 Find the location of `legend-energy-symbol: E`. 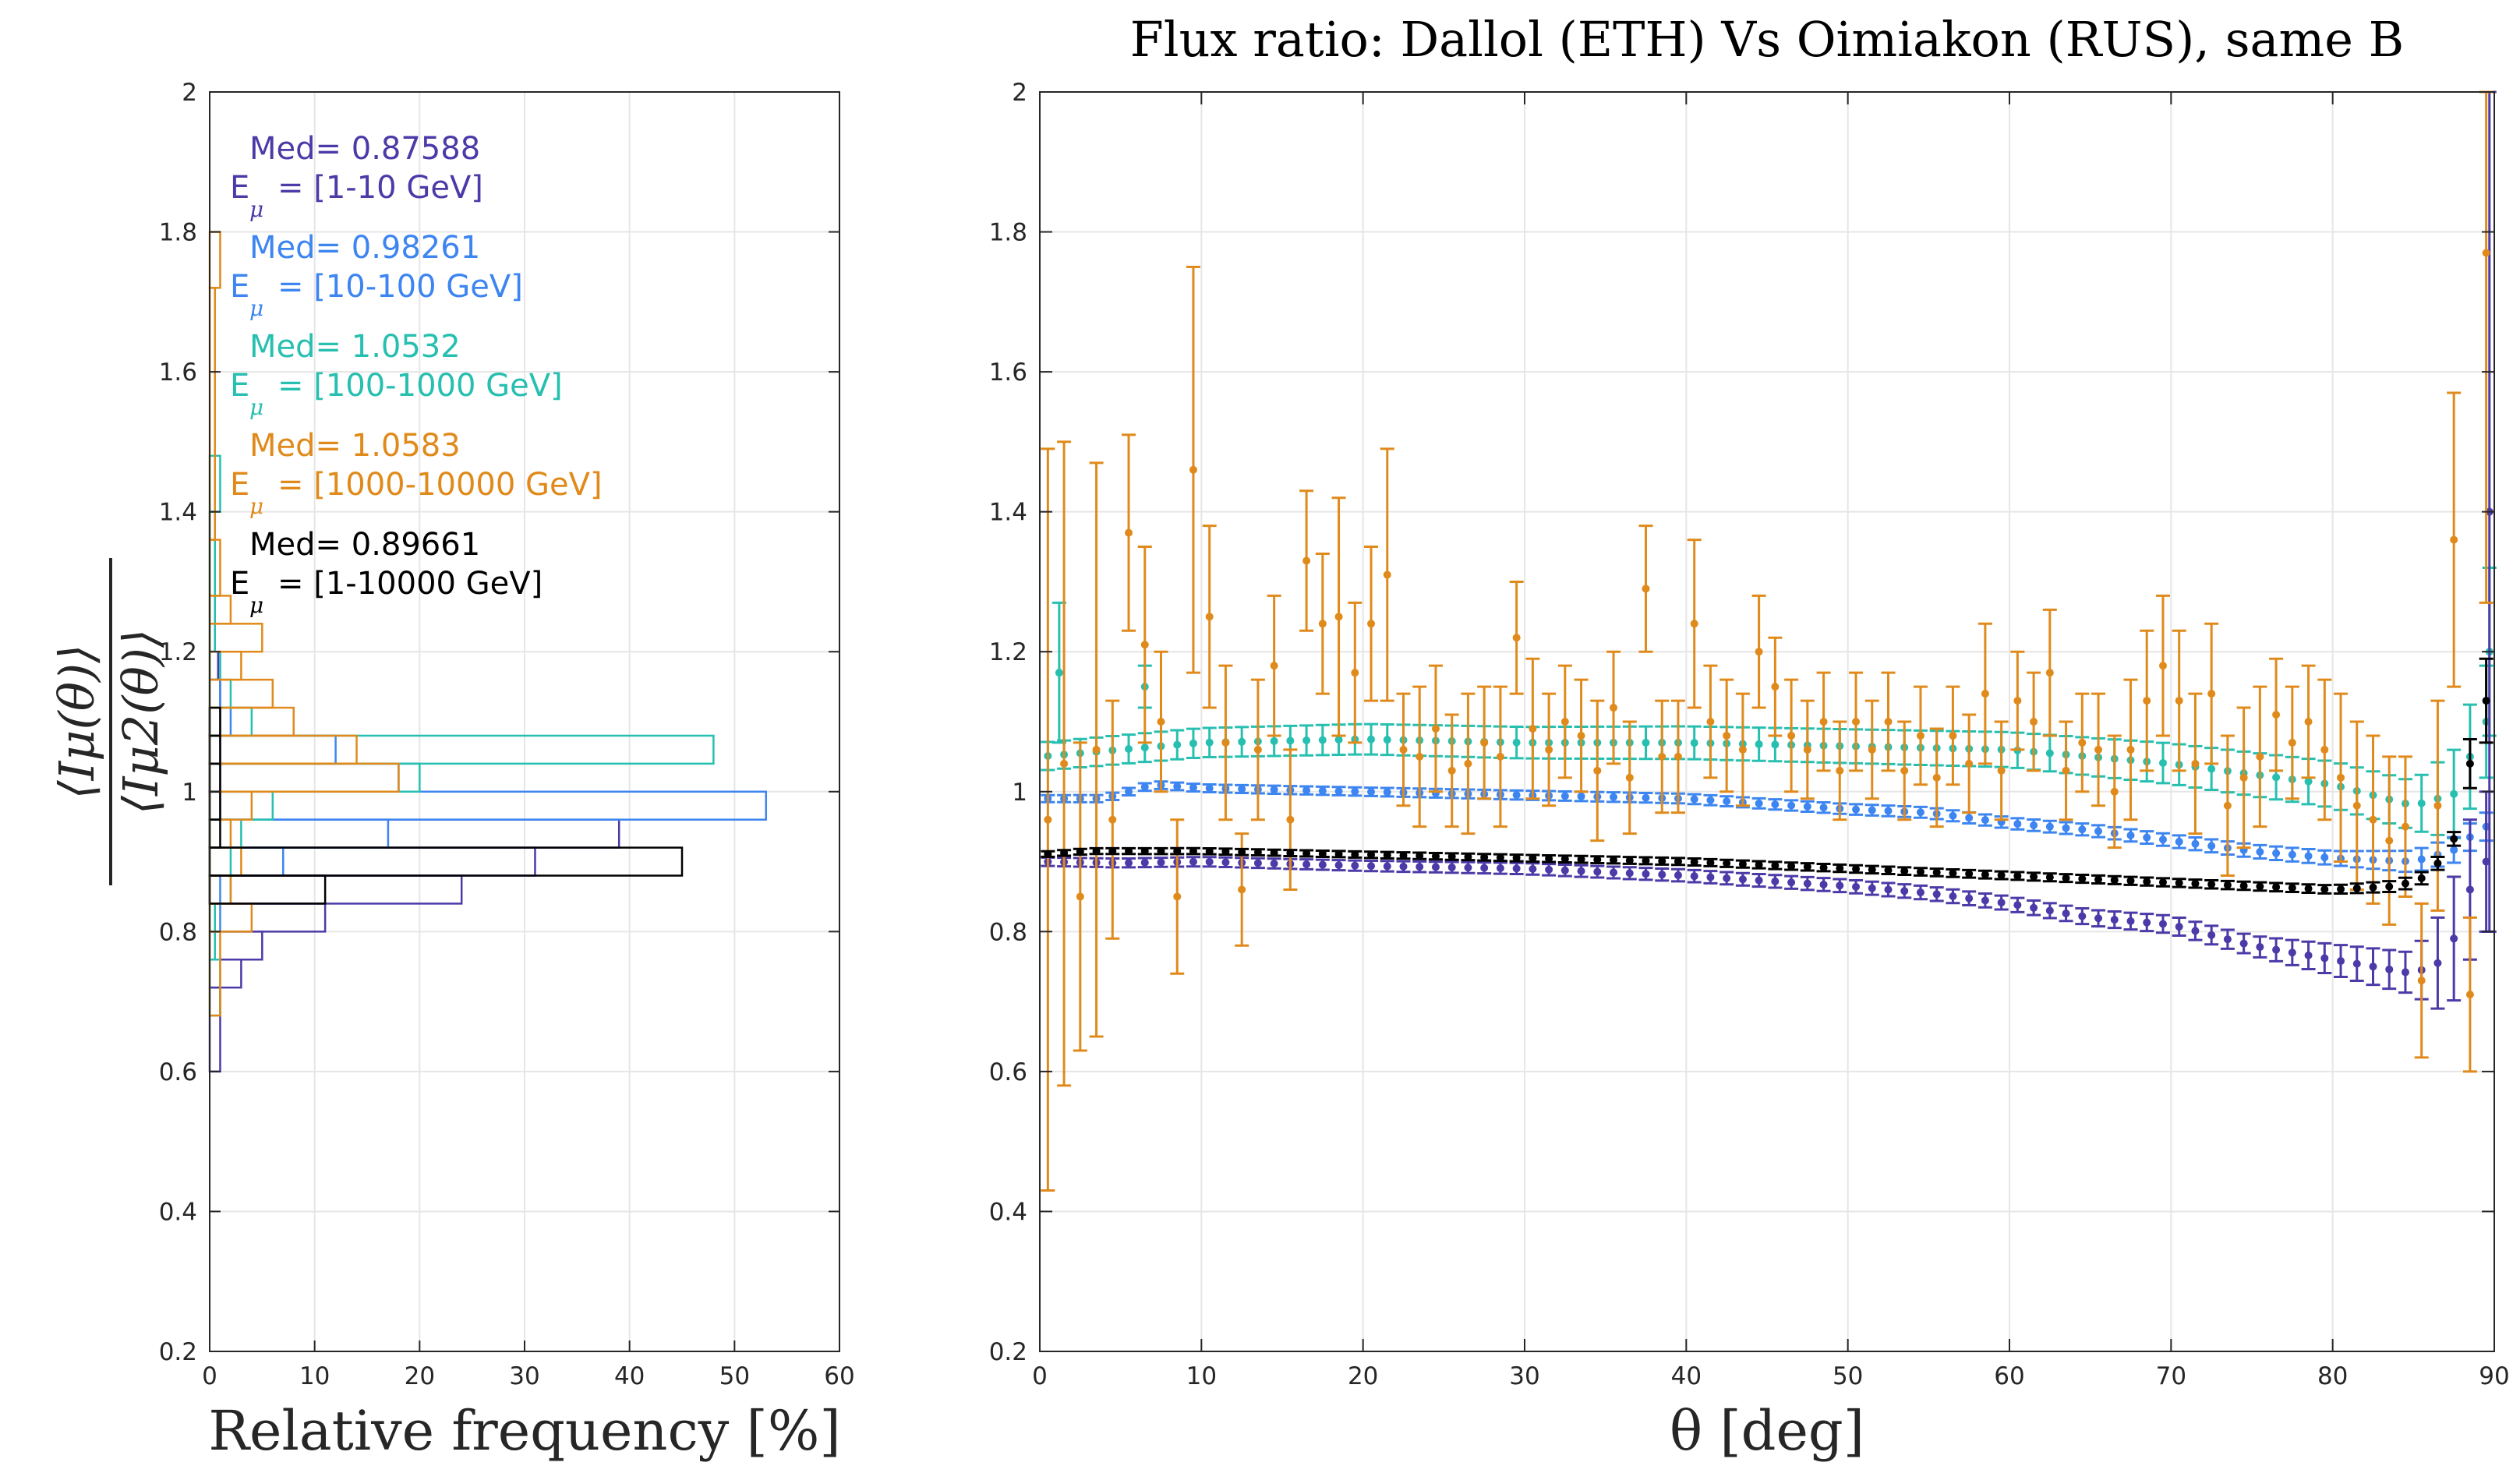

legend-energy-symbol: E is located at coordinates (240, 485).